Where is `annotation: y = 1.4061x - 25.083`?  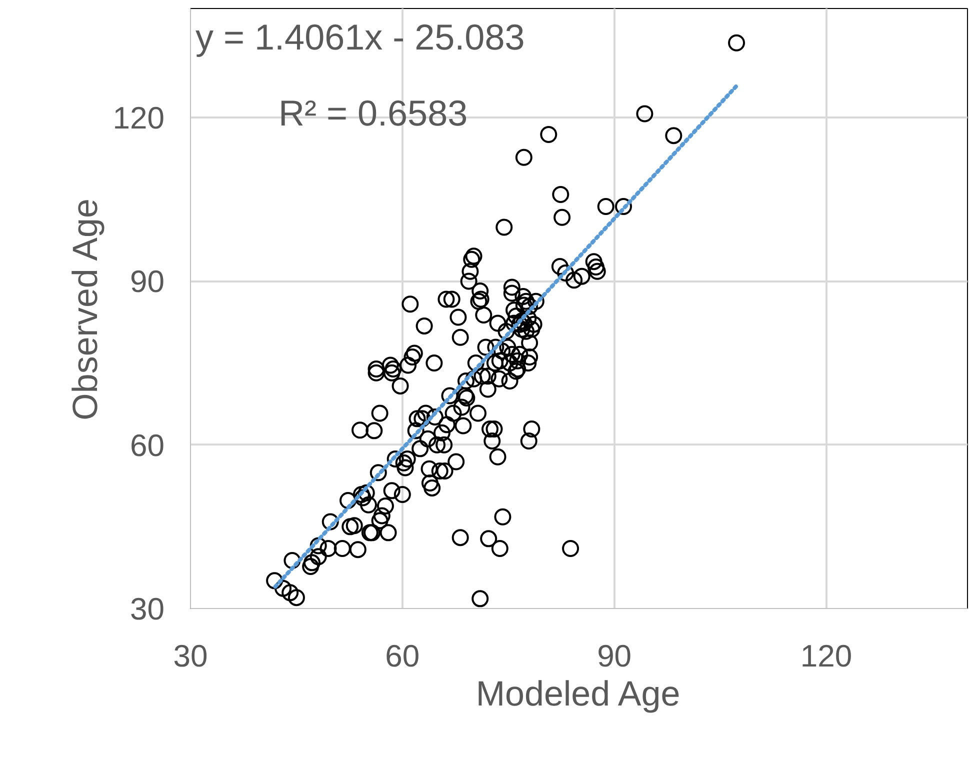 annotation: y = 1.4061x - 25.083 is located at coordinates (360, 37).